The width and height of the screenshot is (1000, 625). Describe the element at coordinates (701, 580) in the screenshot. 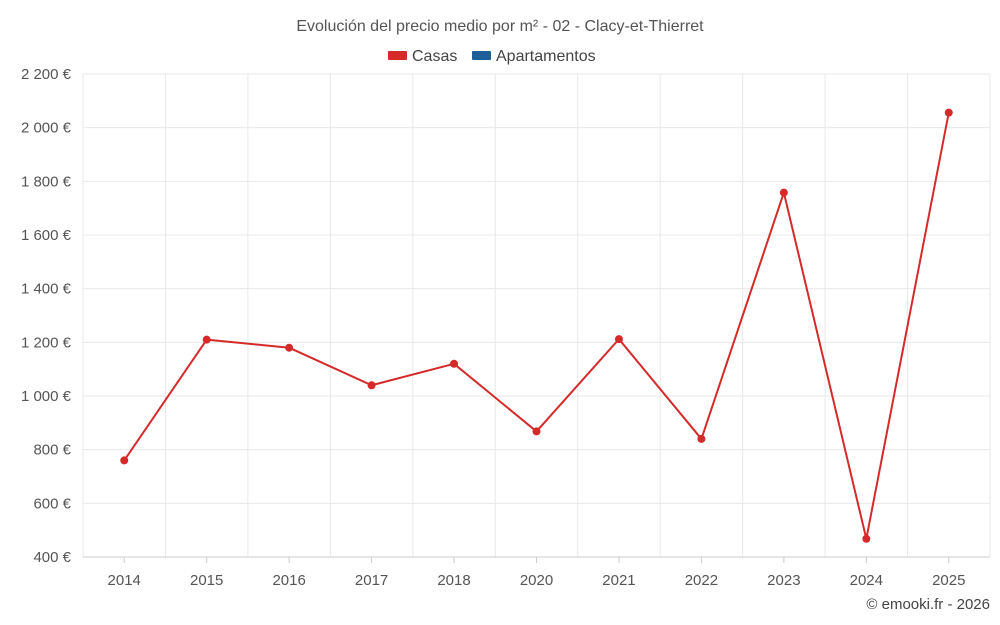

I see `x-tick-label: 2022` at that location.